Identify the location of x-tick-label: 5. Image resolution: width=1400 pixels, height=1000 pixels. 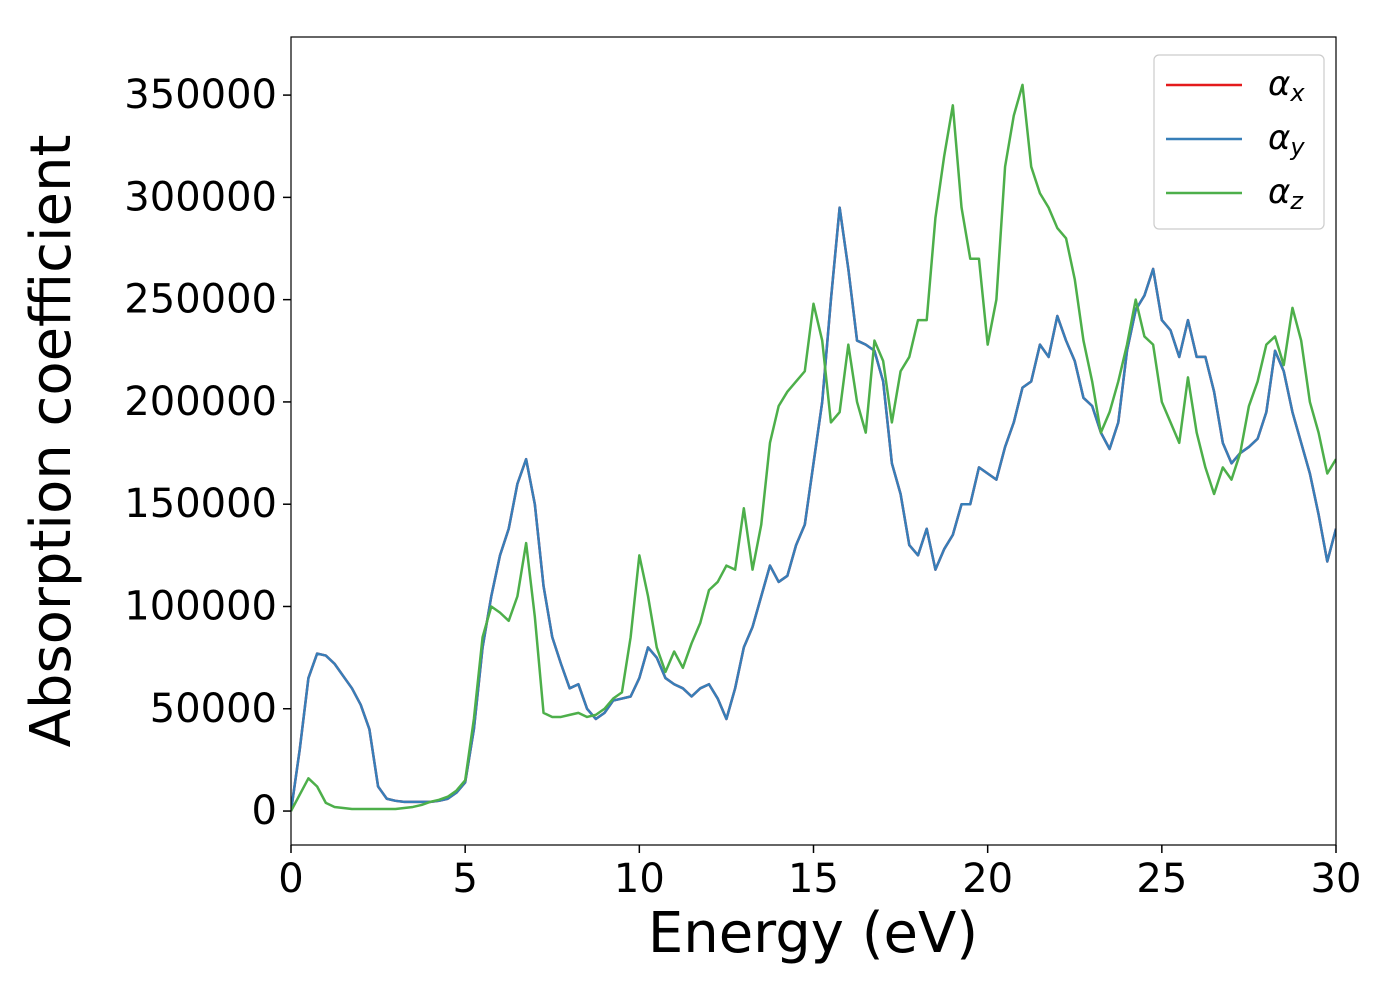
(464, 879).